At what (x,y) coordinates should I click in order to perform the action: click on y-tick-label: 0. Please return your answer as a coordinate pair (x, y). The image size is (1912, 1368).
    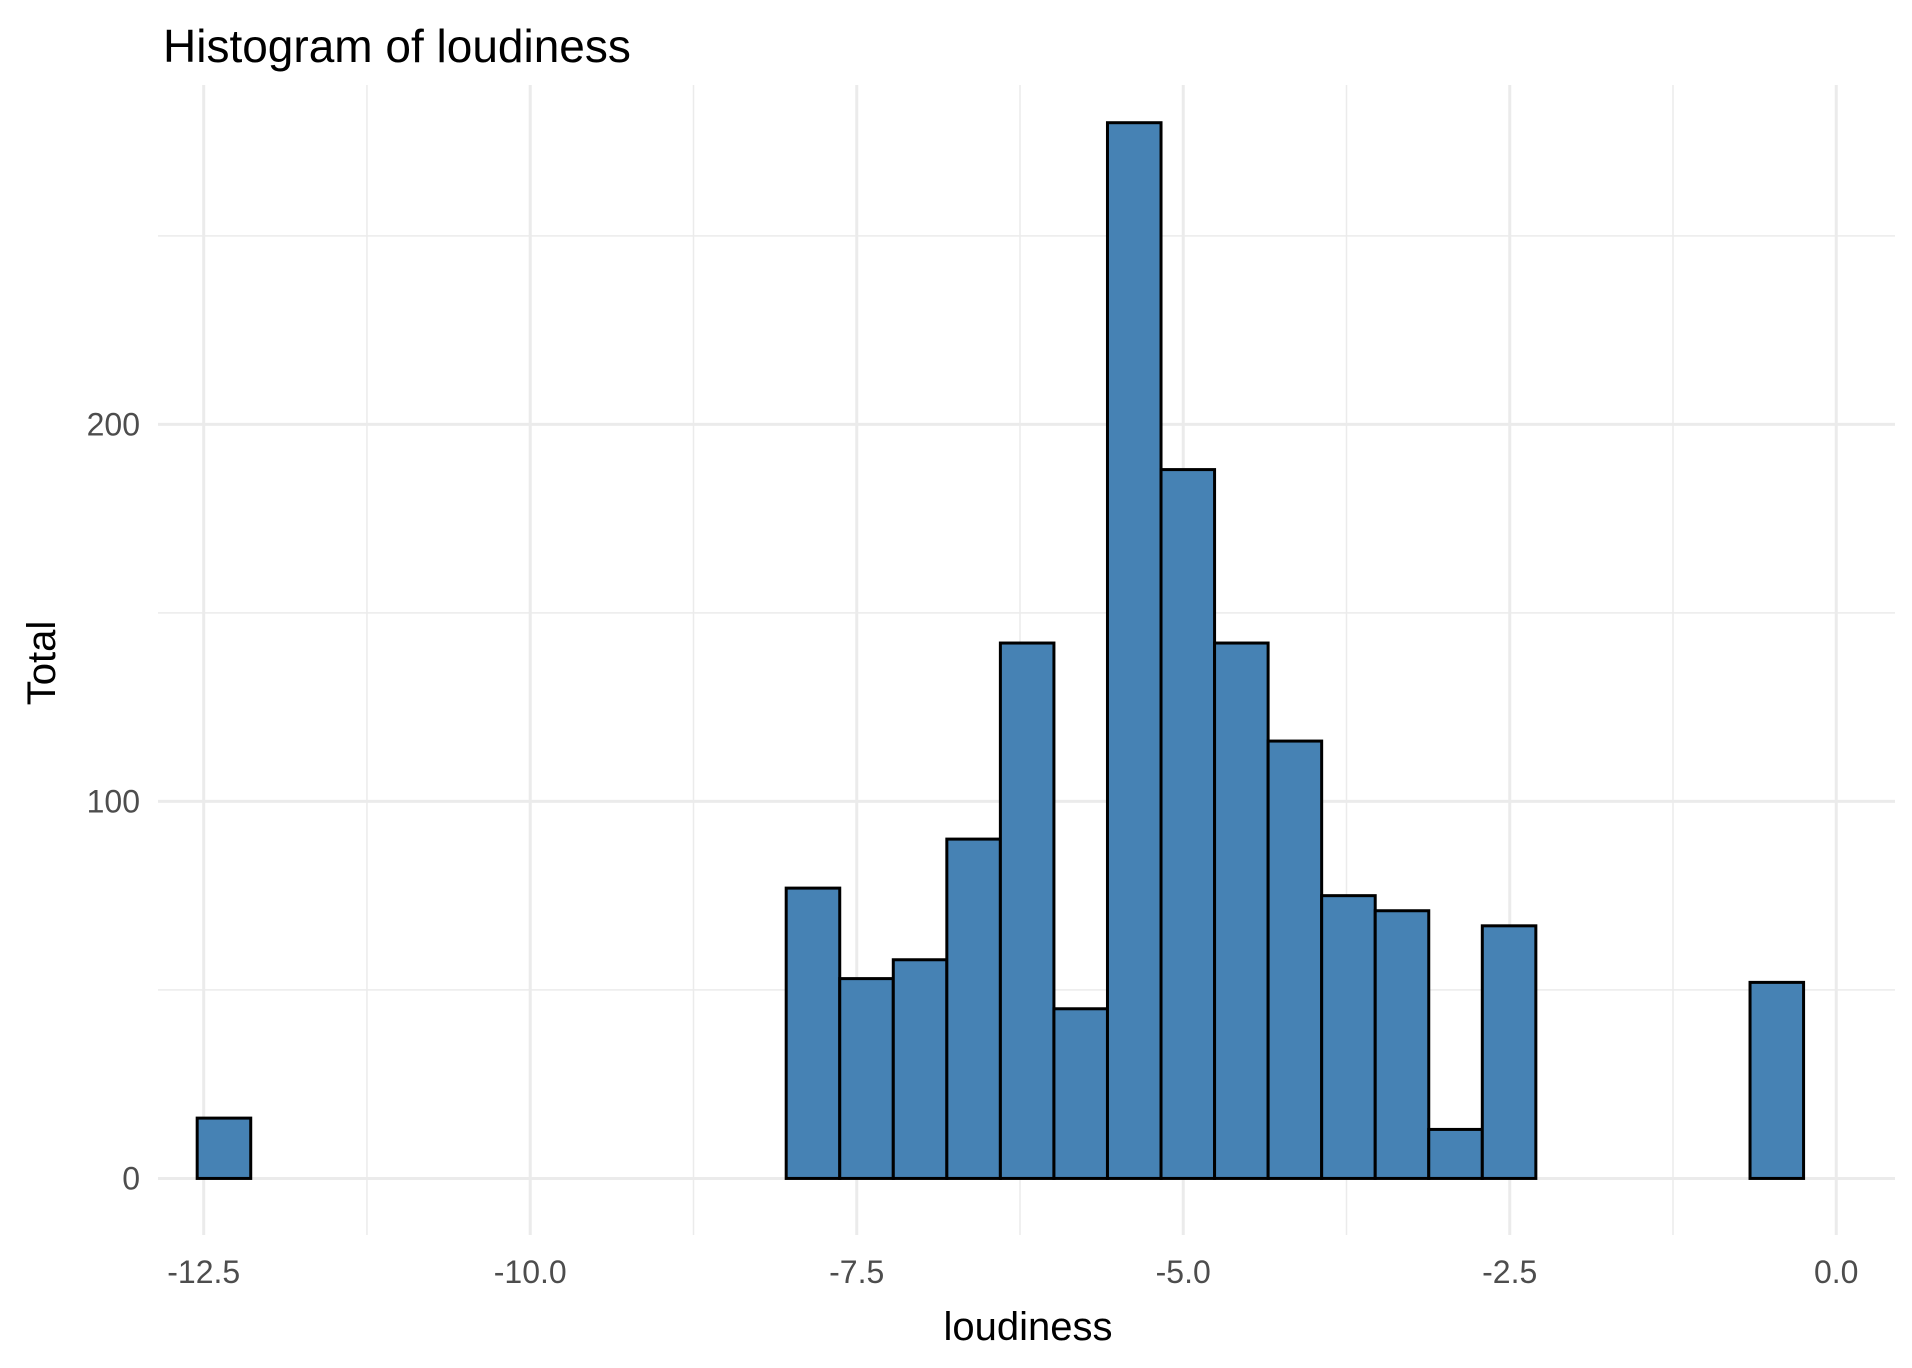
    Looking at the image, I should click on (131, 1178).